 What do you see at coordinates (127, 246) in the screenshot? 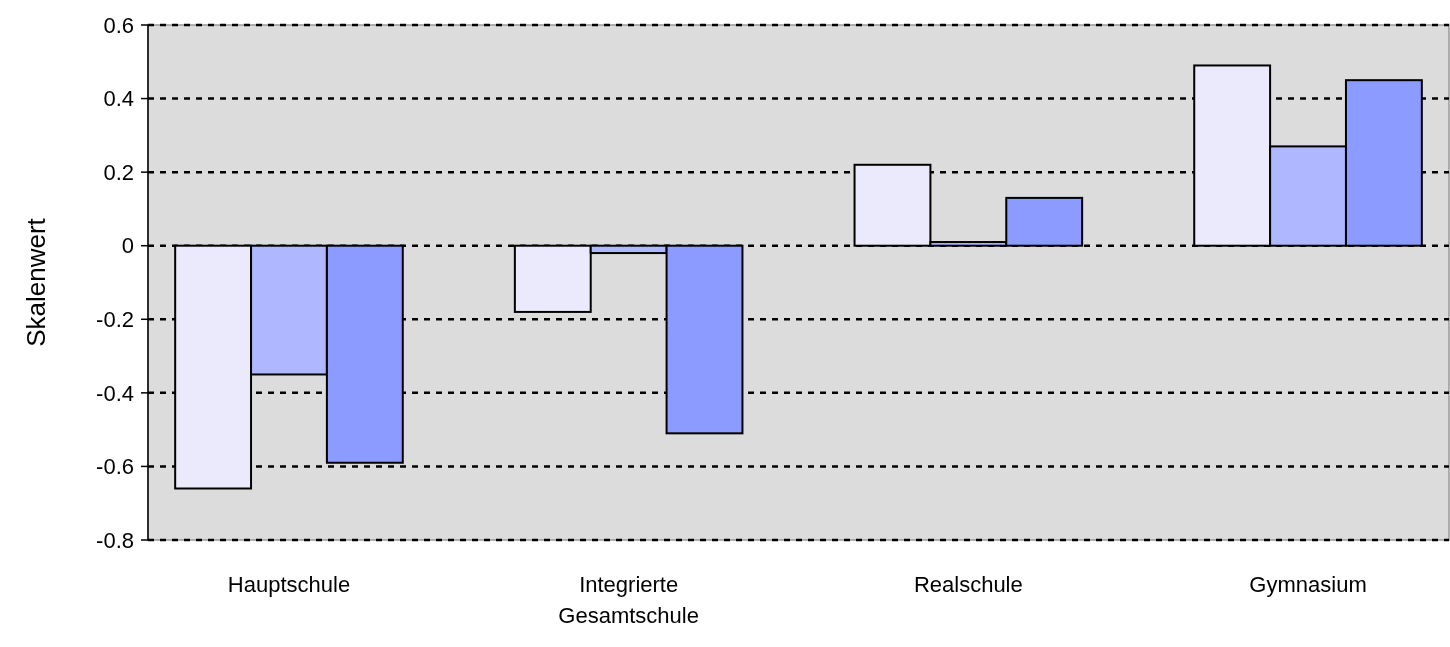
I see `y-tick-label: 0` at bounding box center [127, 246].